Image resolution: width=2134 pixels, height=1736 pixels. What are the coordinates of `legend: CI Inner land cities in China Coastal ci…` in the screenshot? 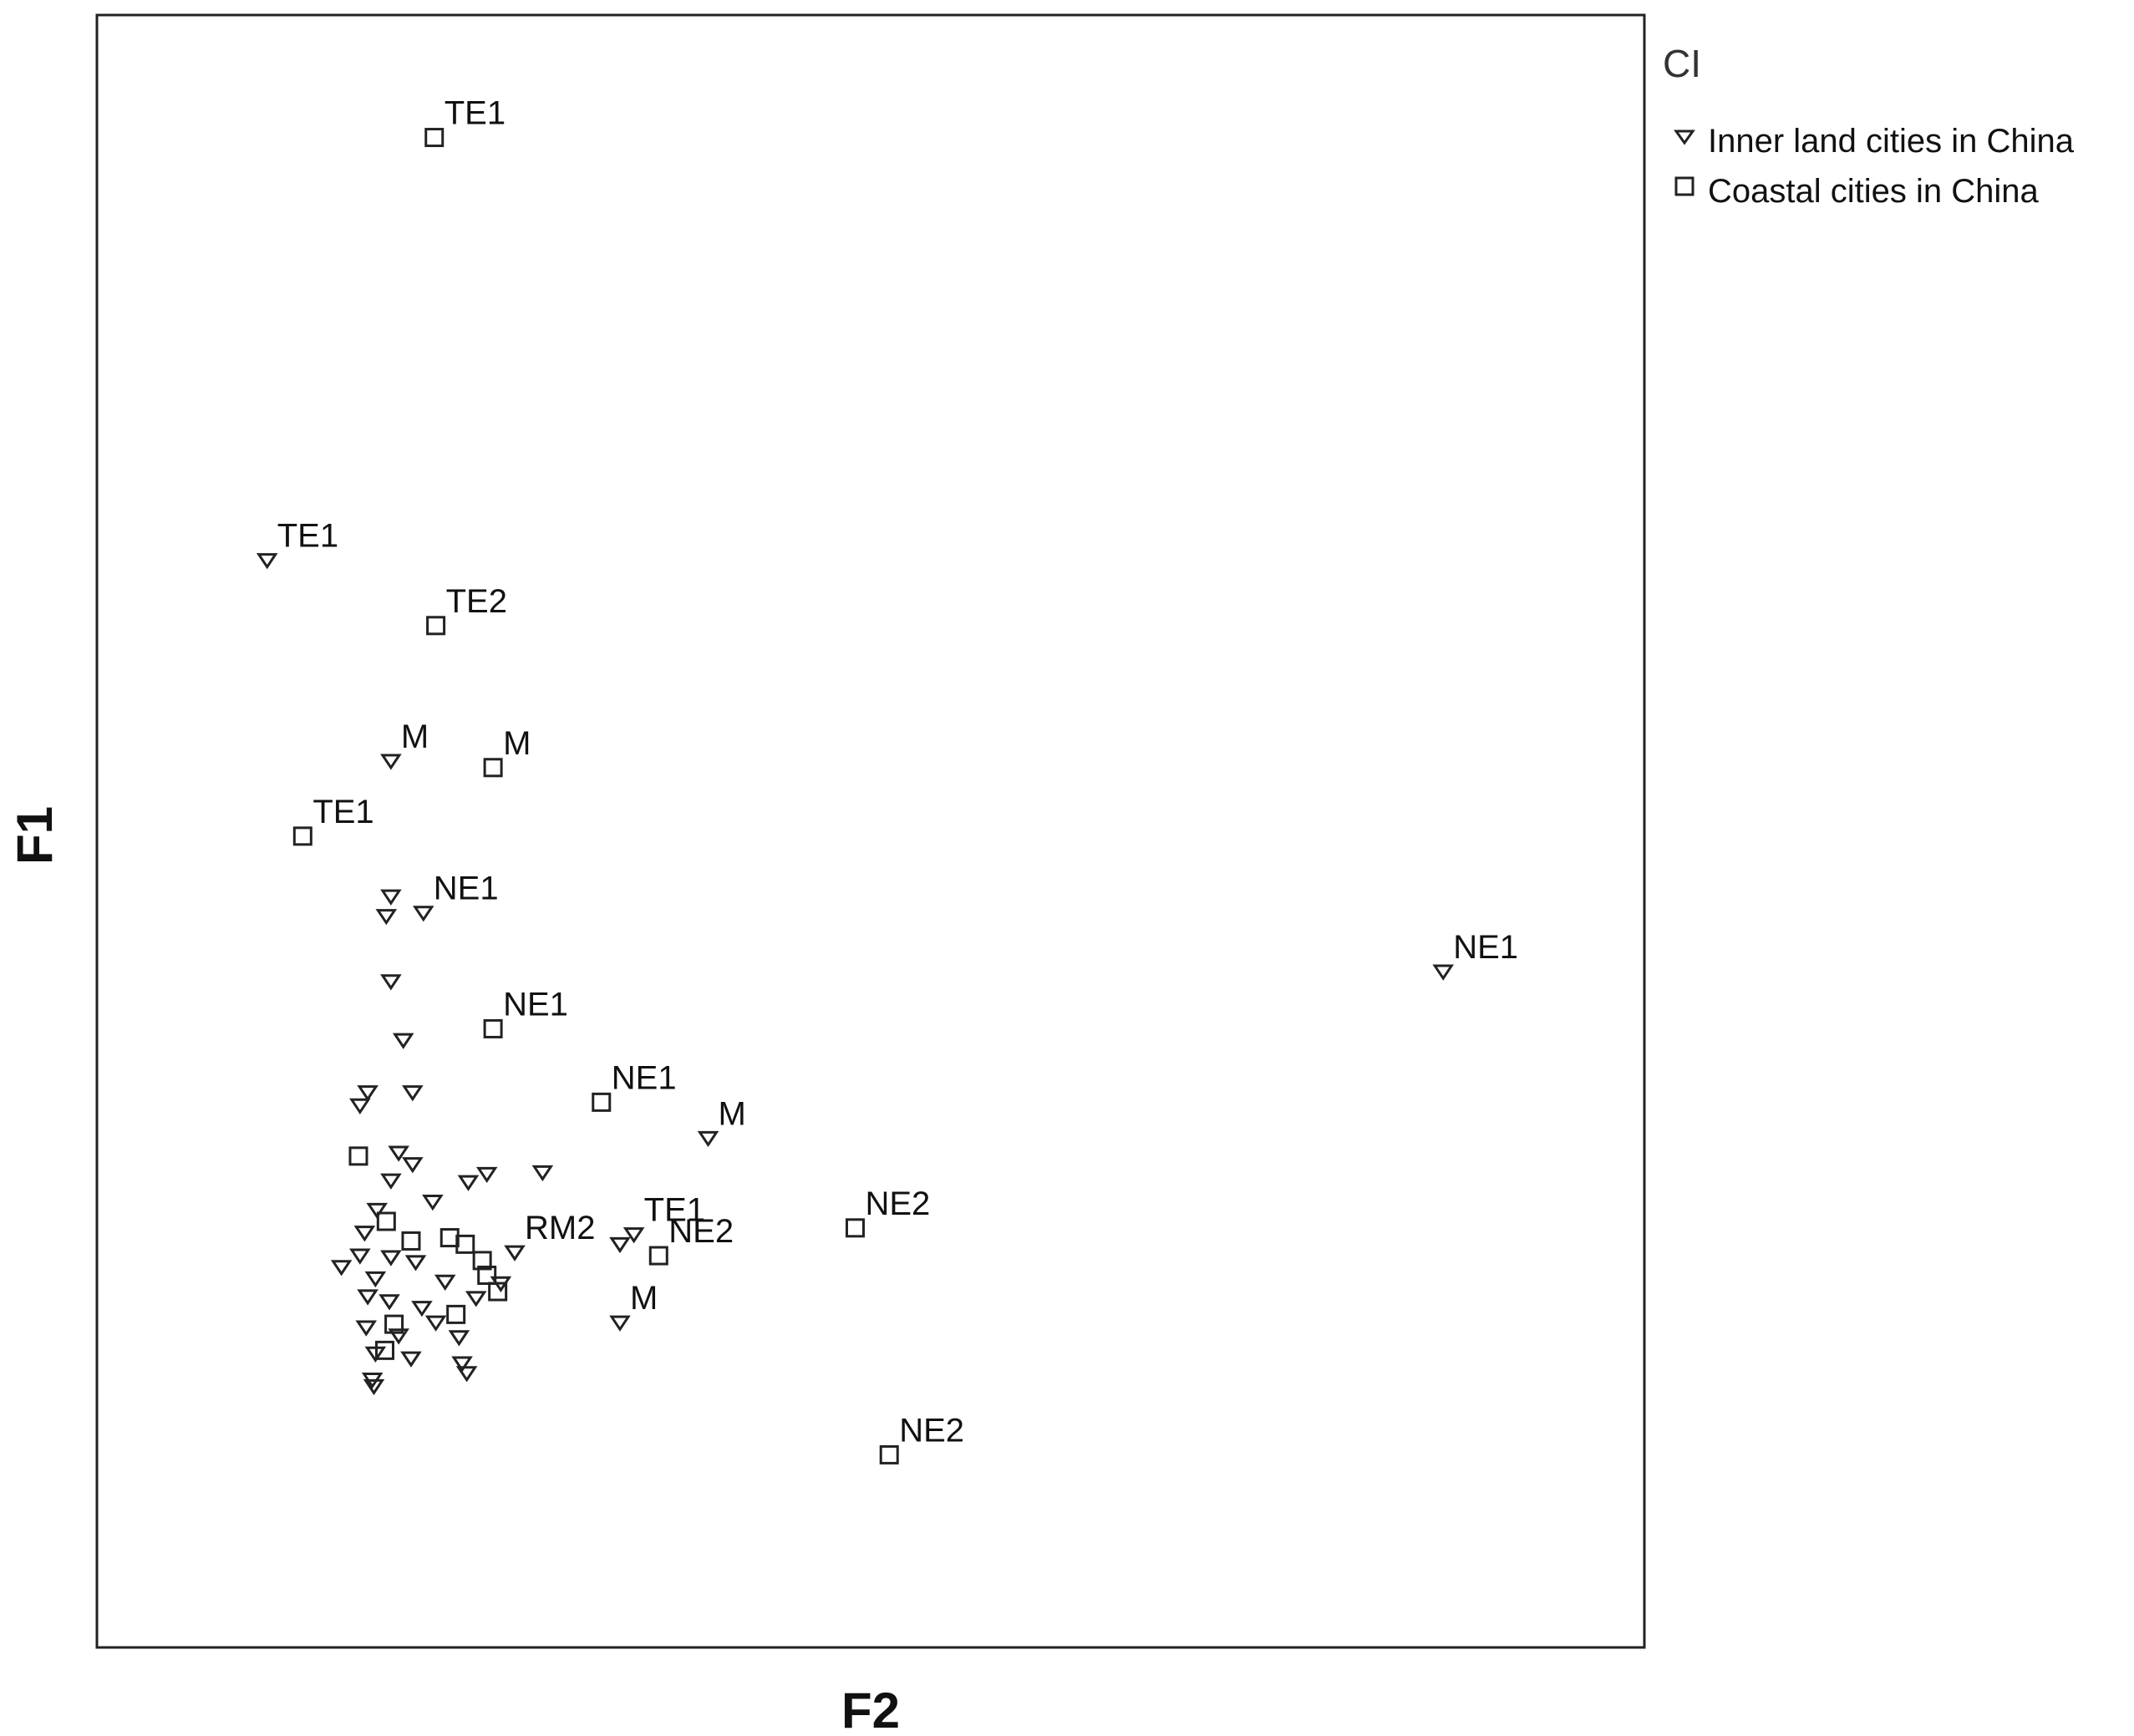 It's located at (1869, 126).